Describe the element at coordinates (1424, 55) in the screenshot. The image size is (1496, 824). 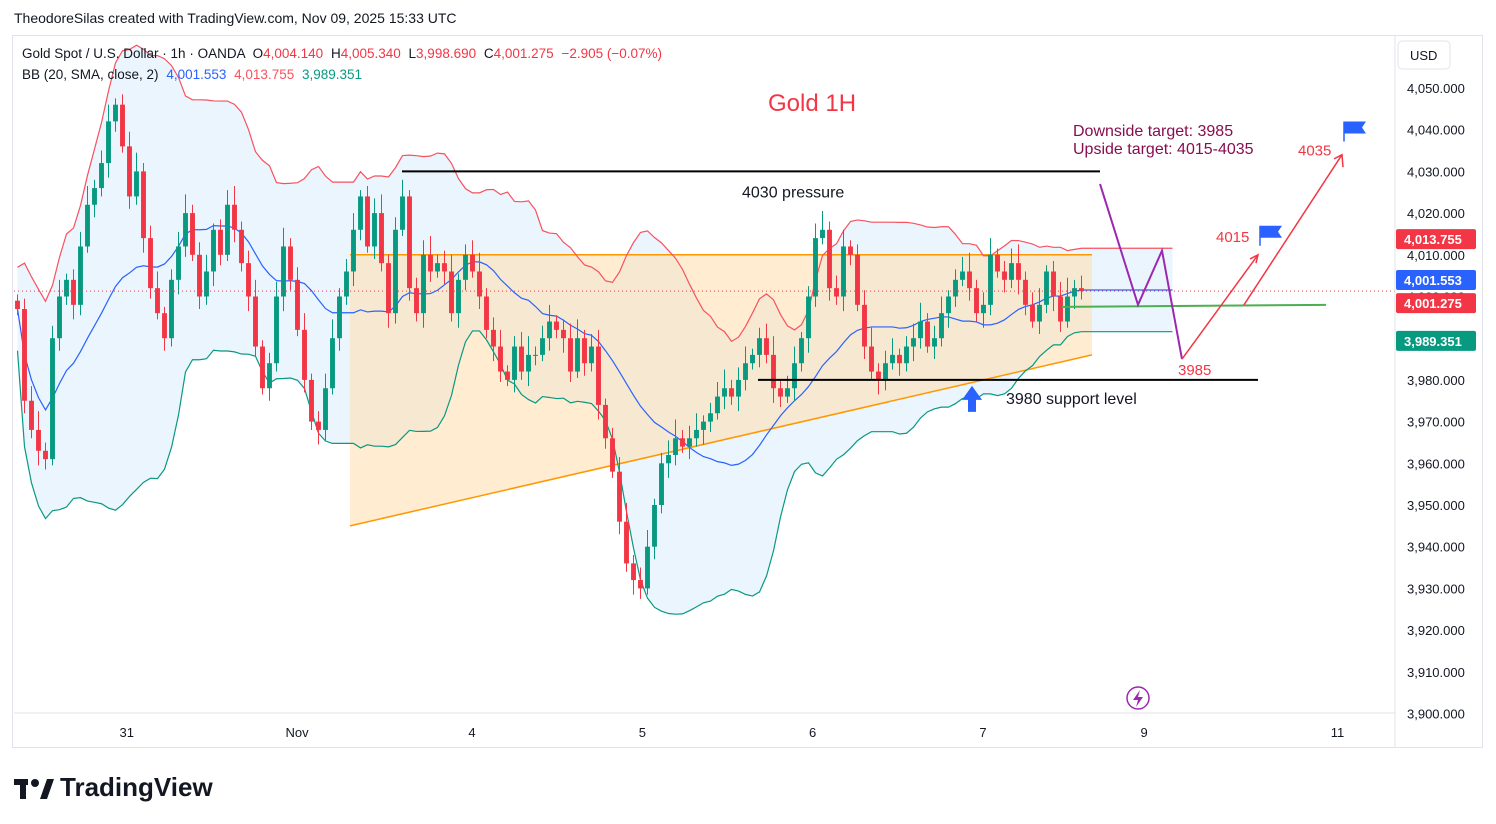
I see `currency-button` at that location.